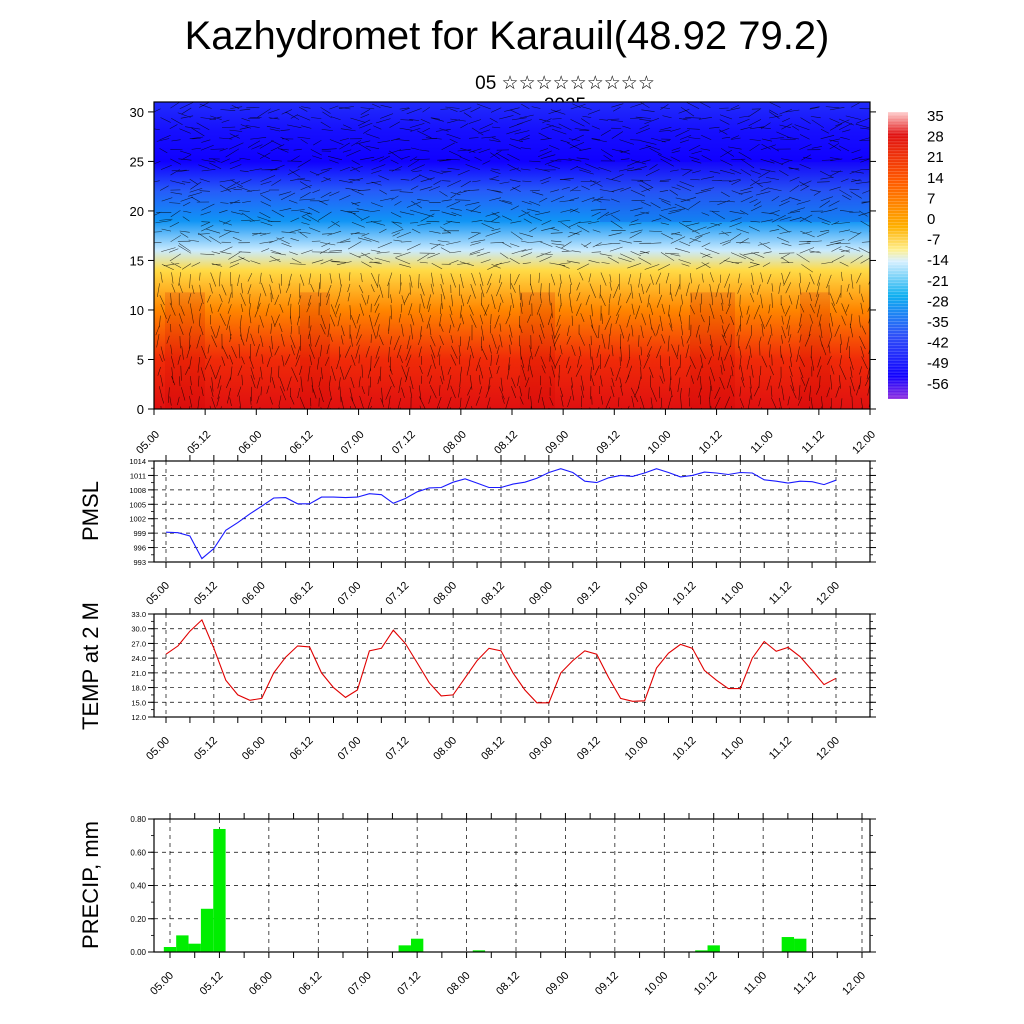  What do you see at coordinates (199, 443) in the screenshot?
I see `heatmap-x-tick-label: 05.12` at bounding box center [199, 443].